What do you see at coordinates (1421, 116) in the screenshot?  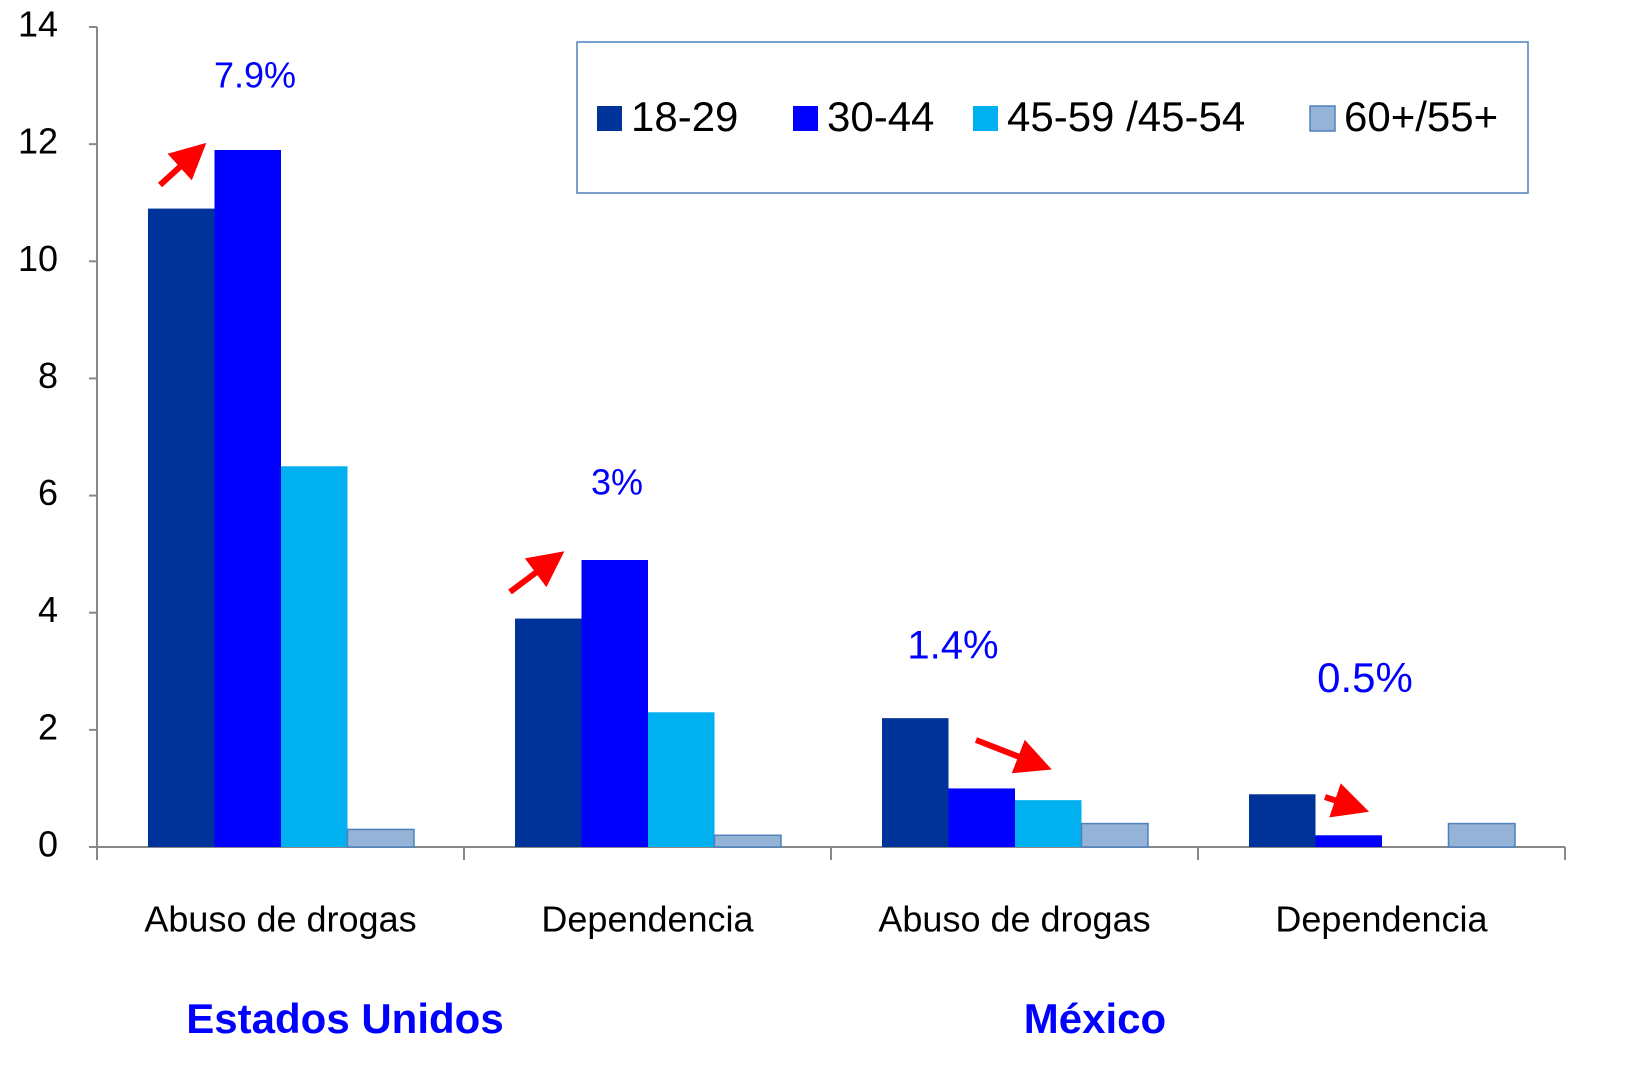 I see `legend-label: 60+/55+` at bounding box center [1421, 116].